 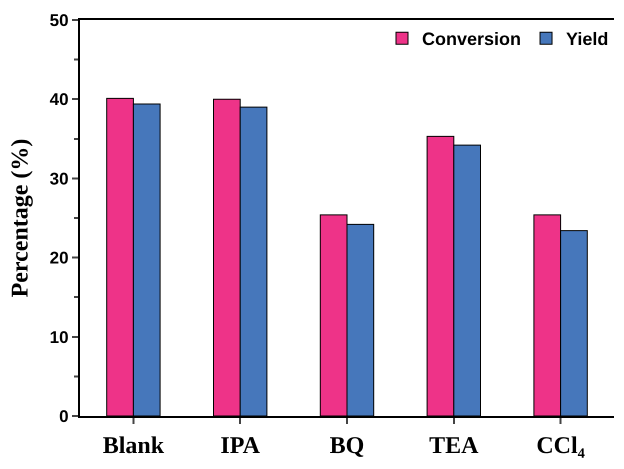 What do you see at coordinates (587, 39) in the screenshot?
I see `legend-label: Yield` at bounding box center [587, 39].